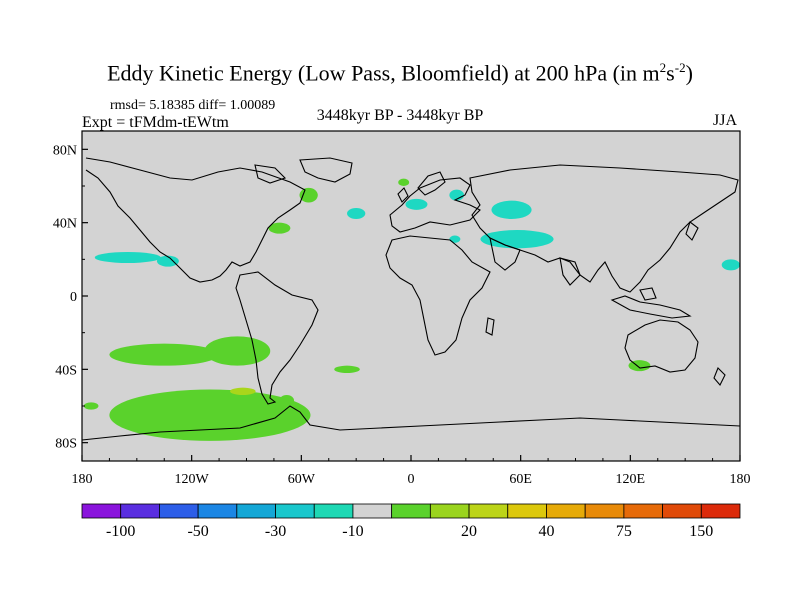 The width and height of the screenshot is (800, 600). What do you see at coordinates (210, 415) in the screenshot?
I see `anomaly-south-pacific-midlat-pos` at bounding box center [210, 415].